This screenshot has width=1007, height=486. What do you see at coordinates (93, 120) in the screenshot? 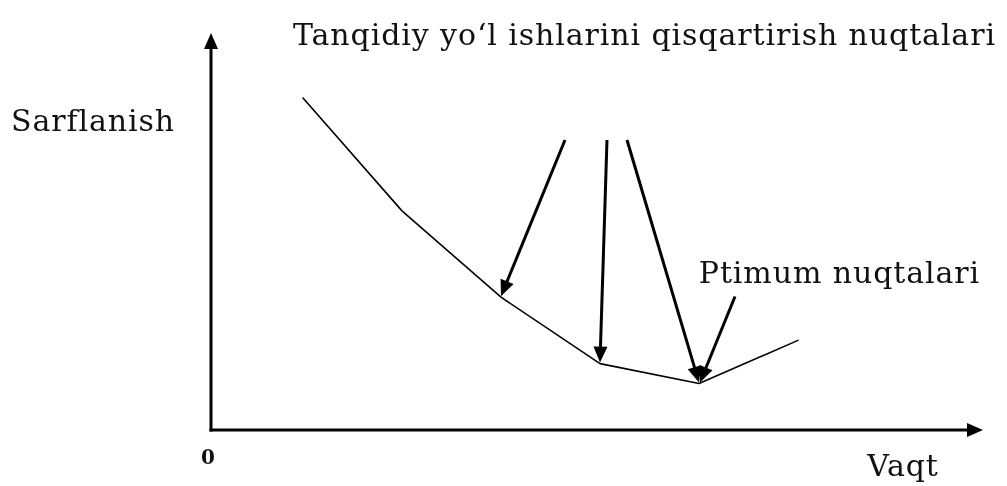
I see `y-axis-title: Sarflanish` at bounding box center [93, 120].